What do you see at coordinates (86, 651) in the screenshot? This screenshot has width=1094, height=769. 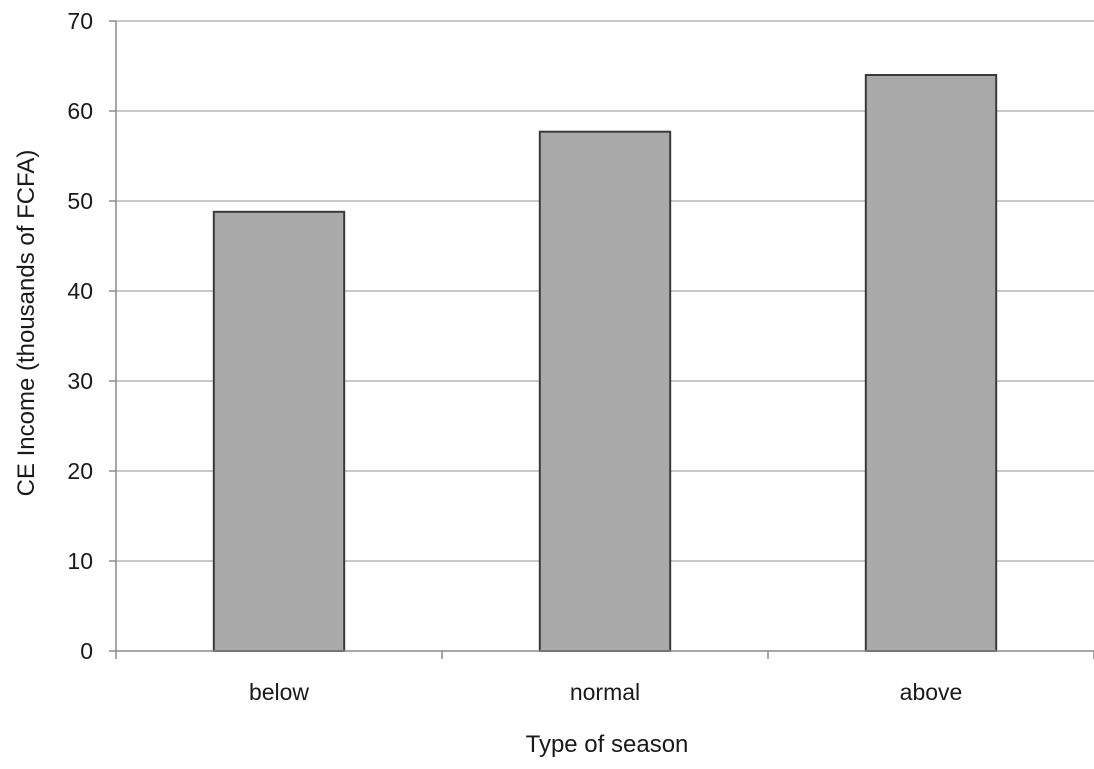 I see `y-tick-label: 0` at bounding box center [86, 651].